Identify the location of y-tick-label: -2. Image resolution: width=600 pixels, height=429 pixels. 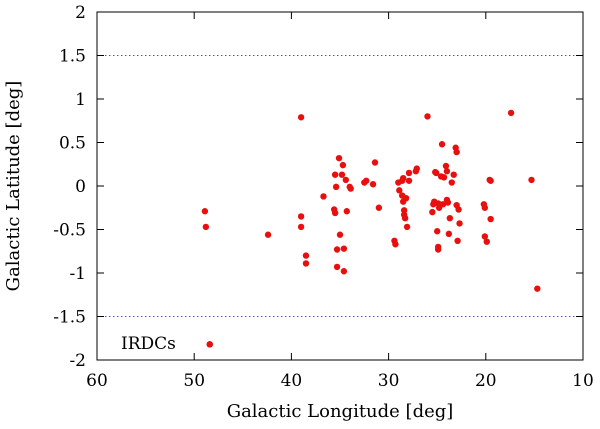
(77, 361).